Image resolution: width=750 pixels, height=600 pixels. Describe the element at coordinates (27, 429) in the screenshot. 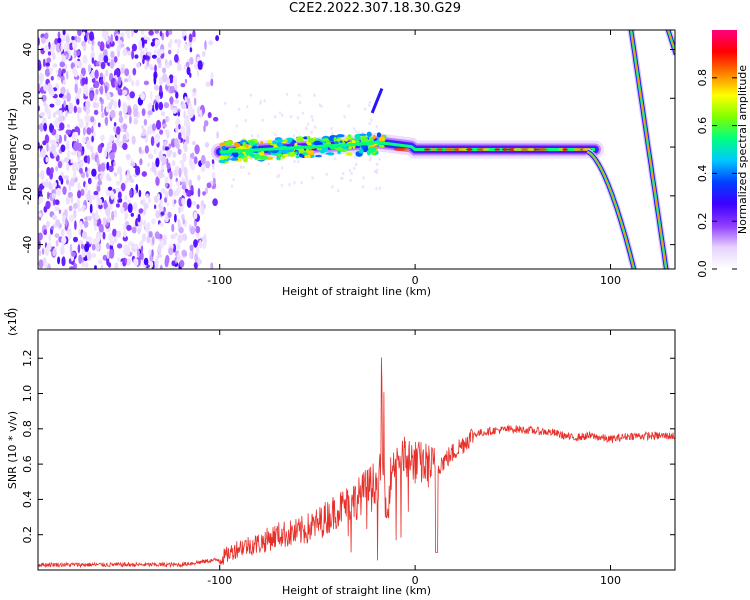

I see `bottom-y-tick-label: 0.8` at that location.